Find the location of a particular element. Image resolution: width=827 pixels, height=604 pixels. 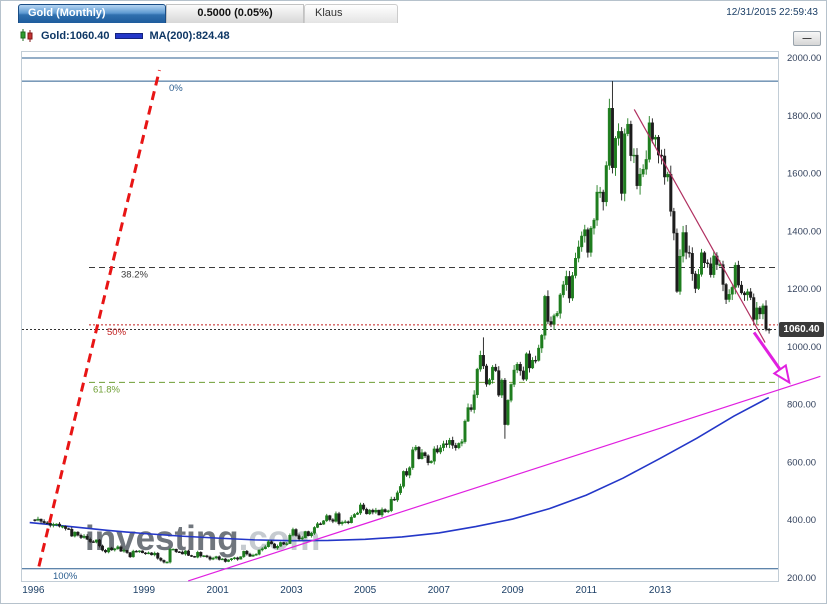

candlestick-icon is located at coordinates (26, 35).